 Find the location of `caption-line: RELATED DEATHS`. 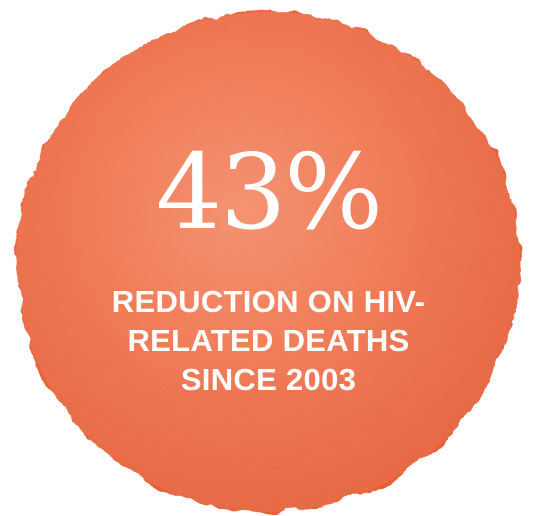

caption-line: RELATED DEATHS is located at coordinates (268, 340).